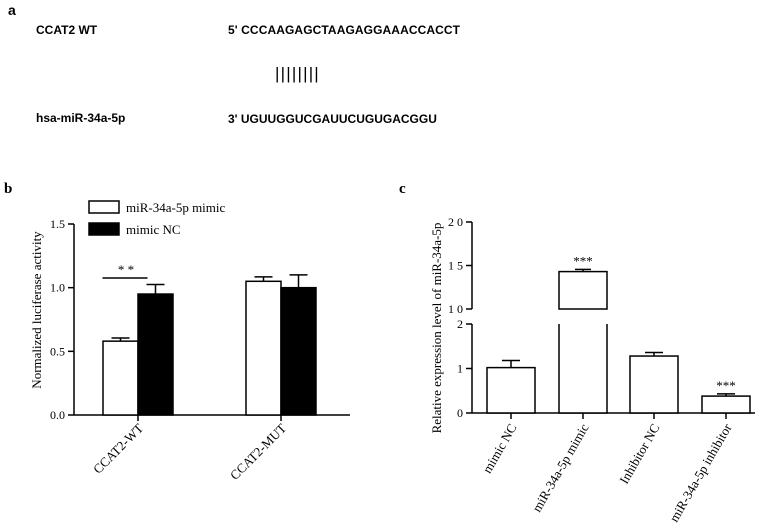 The image size is (767, 529). What do you see at coordinates (176, 207) in the screenshot?
I see `legend-label: miR-34a-5p mimic` at bounding box center [176, 207].